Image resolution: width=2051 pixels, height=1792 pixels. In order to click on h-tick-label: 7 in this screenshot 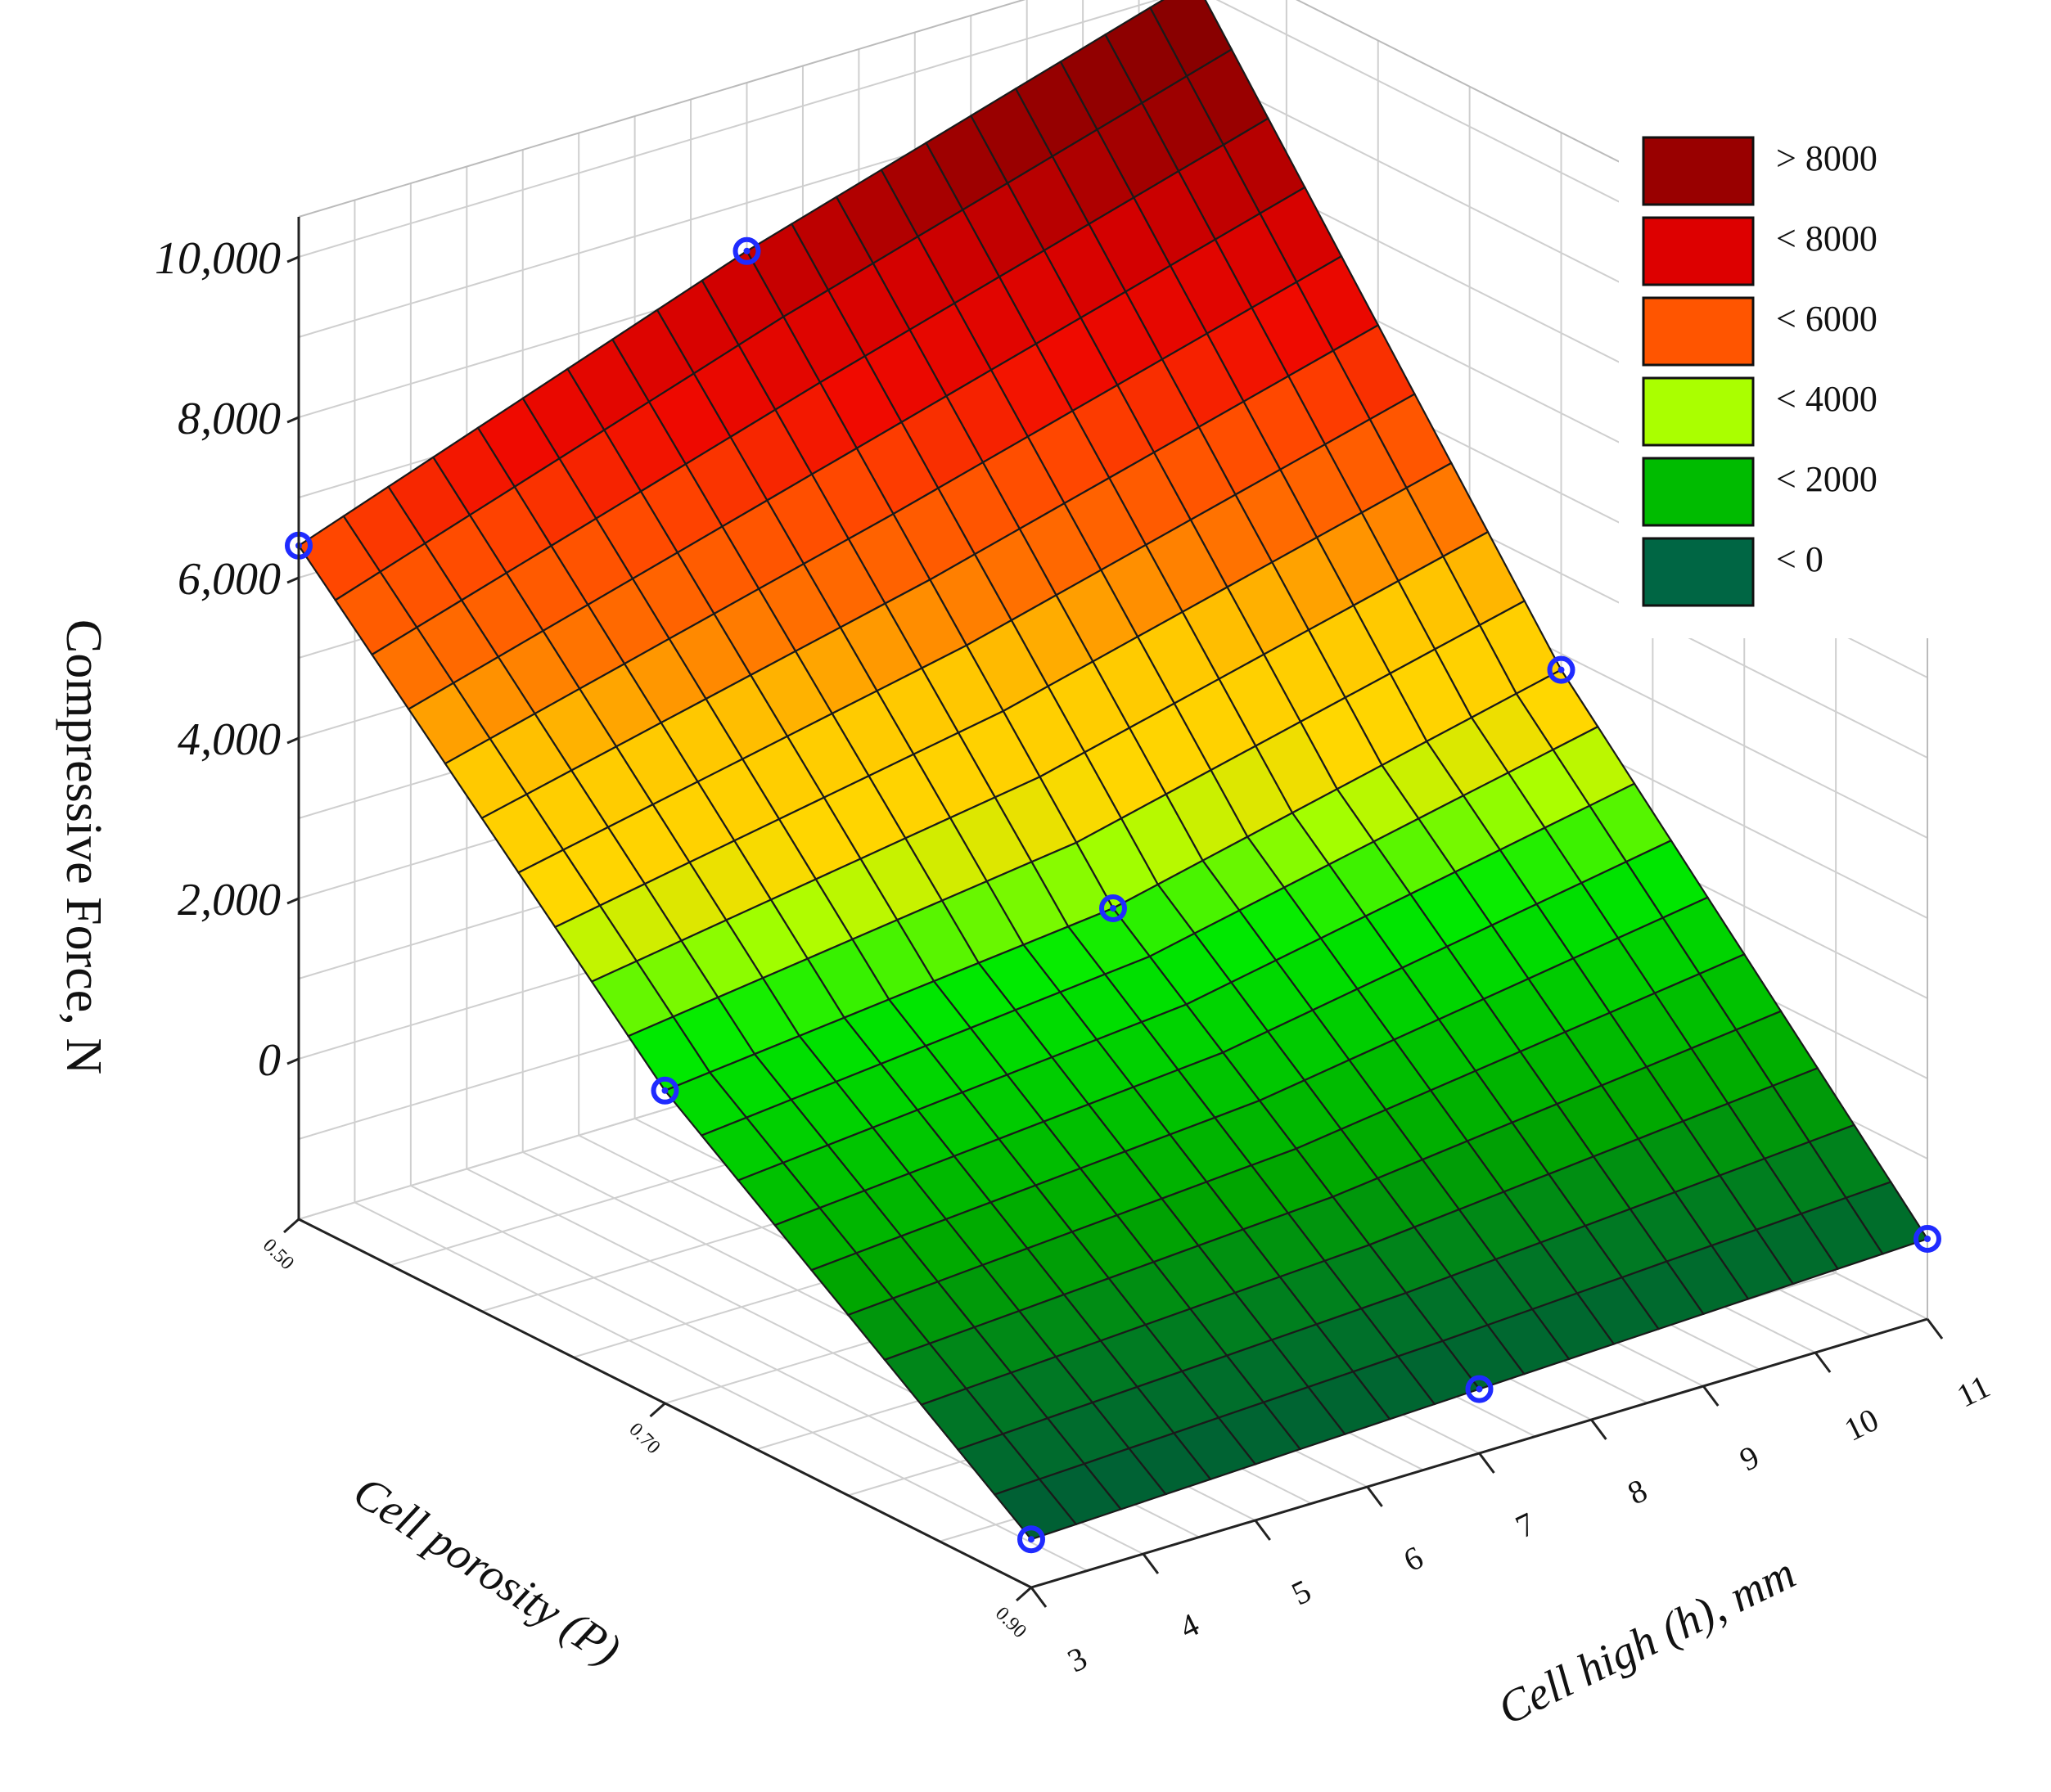, I will do `click(1525, 1525)`.